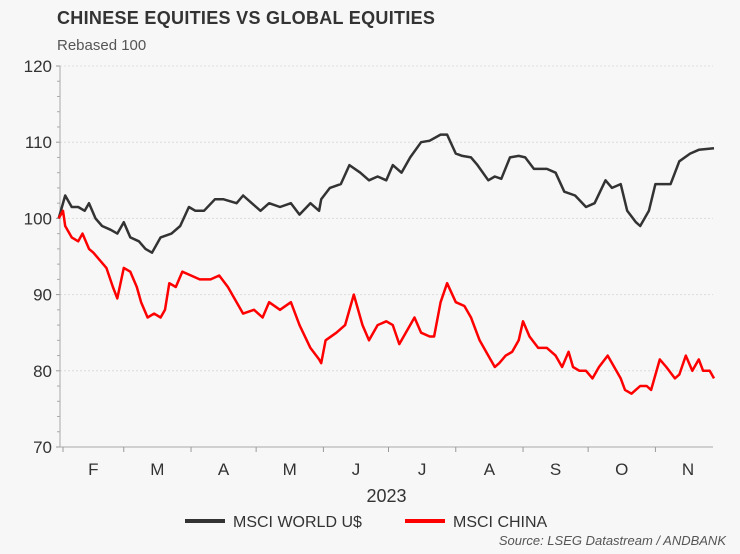  I want to click on chart-subtitle: Rebased 100, so click(102, 45).